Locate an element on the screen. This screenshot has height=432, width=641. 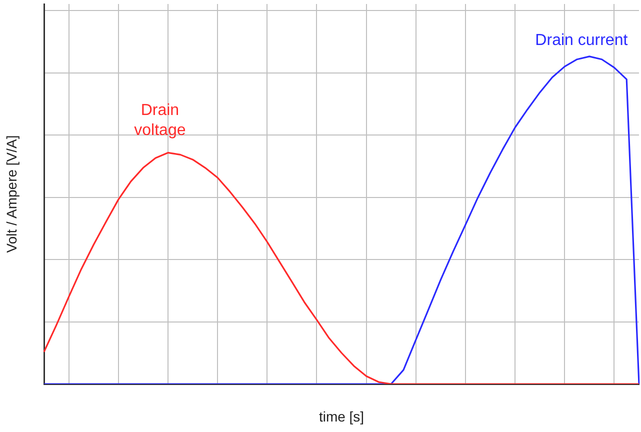
series-label: Drain voltage is located at coordinates (160, 121).